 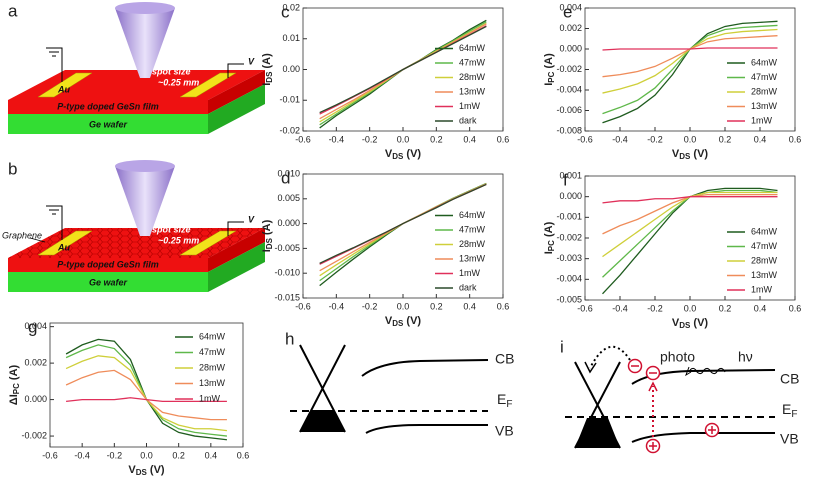 What do you see at coordinates (285, 11) in the screenshot?
I see `panel-label: c` at bounding box center [285, 11].